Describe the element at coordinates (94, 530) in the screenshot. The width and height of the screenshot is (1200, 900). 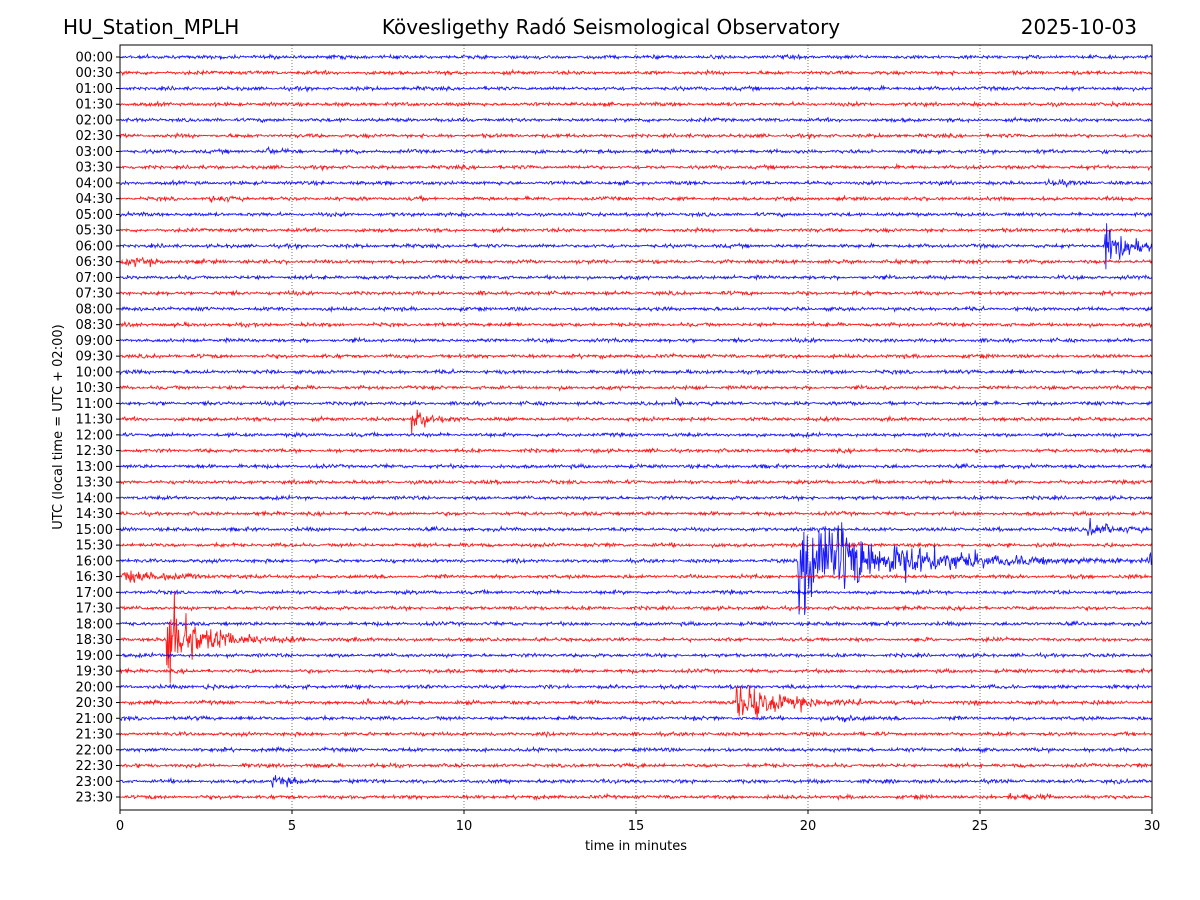
I see `y-tick-label: 15:00` at that location.